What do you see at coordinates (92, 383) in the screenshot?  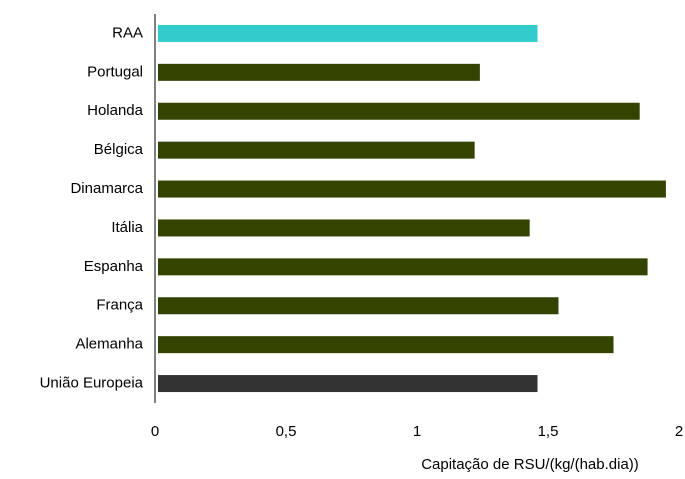 I see `y-tick-label: União Europeia` at bounding box center [92, 383].